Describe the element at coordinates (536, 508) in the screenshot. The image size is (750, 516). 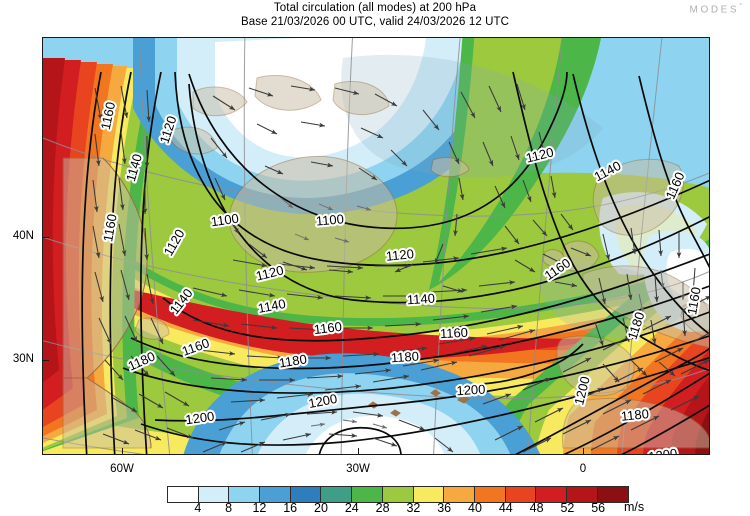
I see `colorbar-tick-48: 48` at that location.